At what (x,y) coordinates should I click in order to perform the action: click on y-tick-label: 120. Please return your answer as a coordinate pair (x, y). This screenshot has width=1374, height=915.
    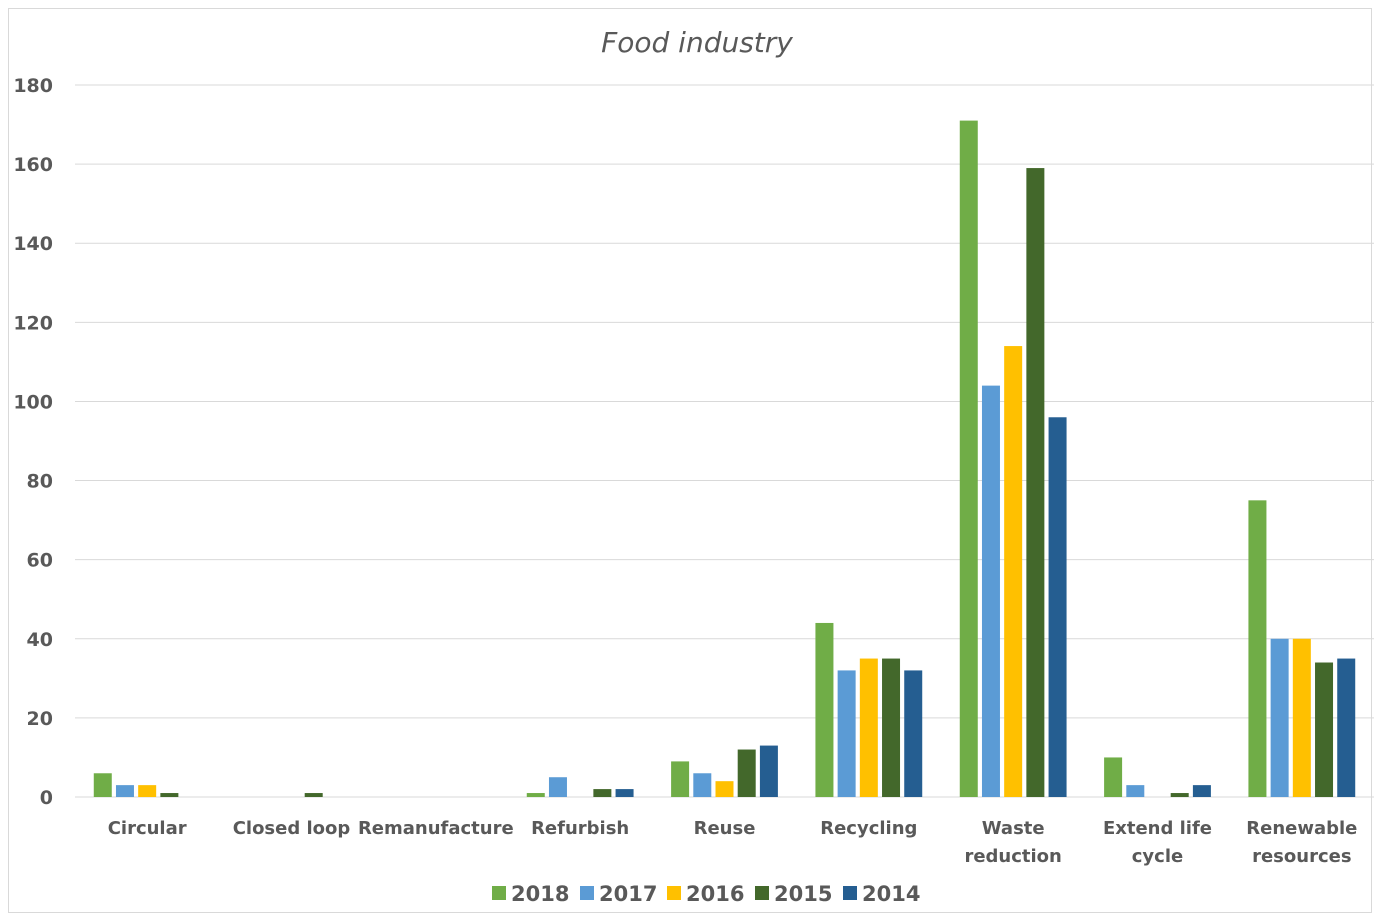
    Looking at the image, I should click on (33, 323).